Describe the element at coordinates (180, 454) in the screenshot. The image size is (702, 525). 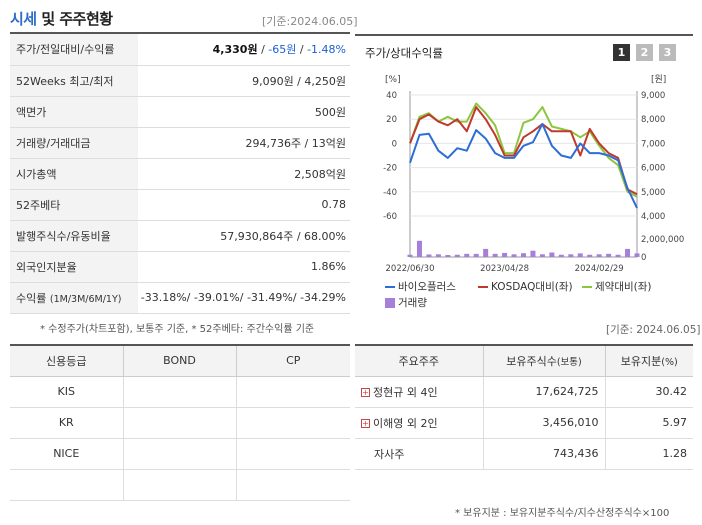
I see `table-row: NICE` at that location.